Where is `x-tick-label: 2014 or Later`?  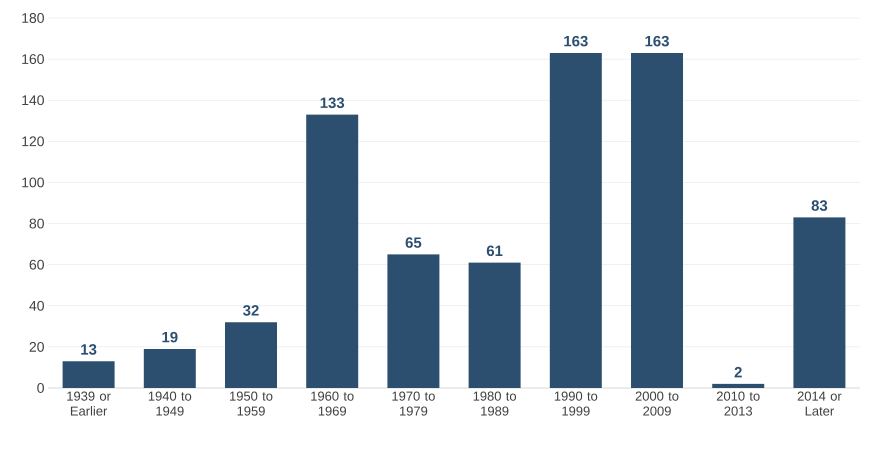
x-tick-label: 2014 or Later is located at coordinates (820, 404).